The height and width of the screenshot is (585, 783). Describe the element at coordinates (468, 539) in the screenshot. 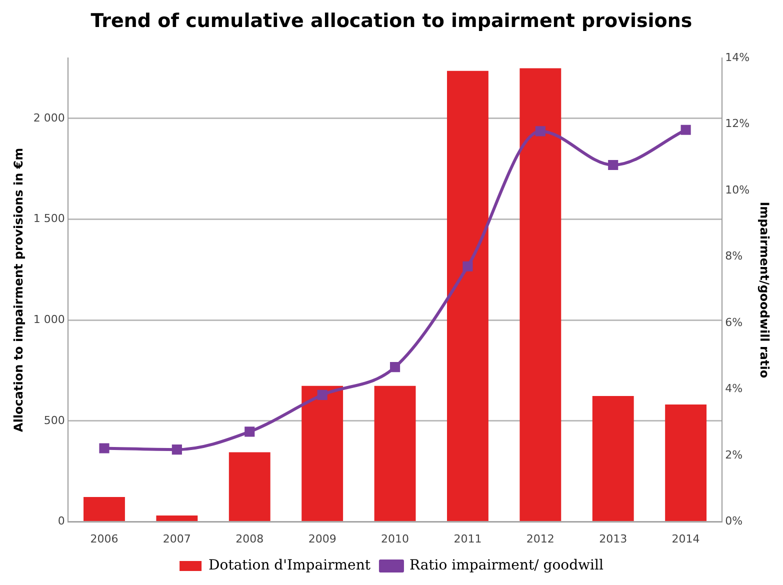

I see `x-tick-label: 2011` at that location.